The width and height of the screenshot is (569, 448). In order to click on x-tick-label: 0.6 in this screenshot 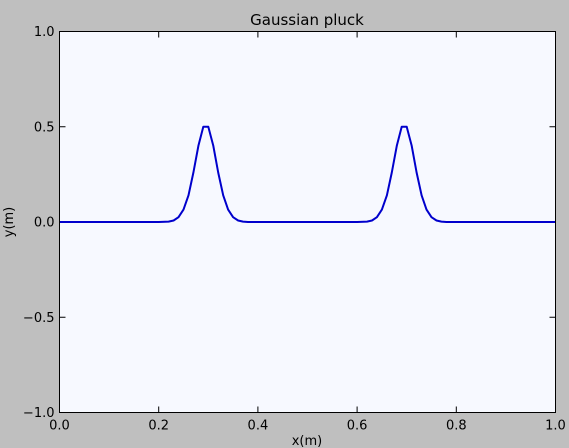, I will do `click(357, 426)`.